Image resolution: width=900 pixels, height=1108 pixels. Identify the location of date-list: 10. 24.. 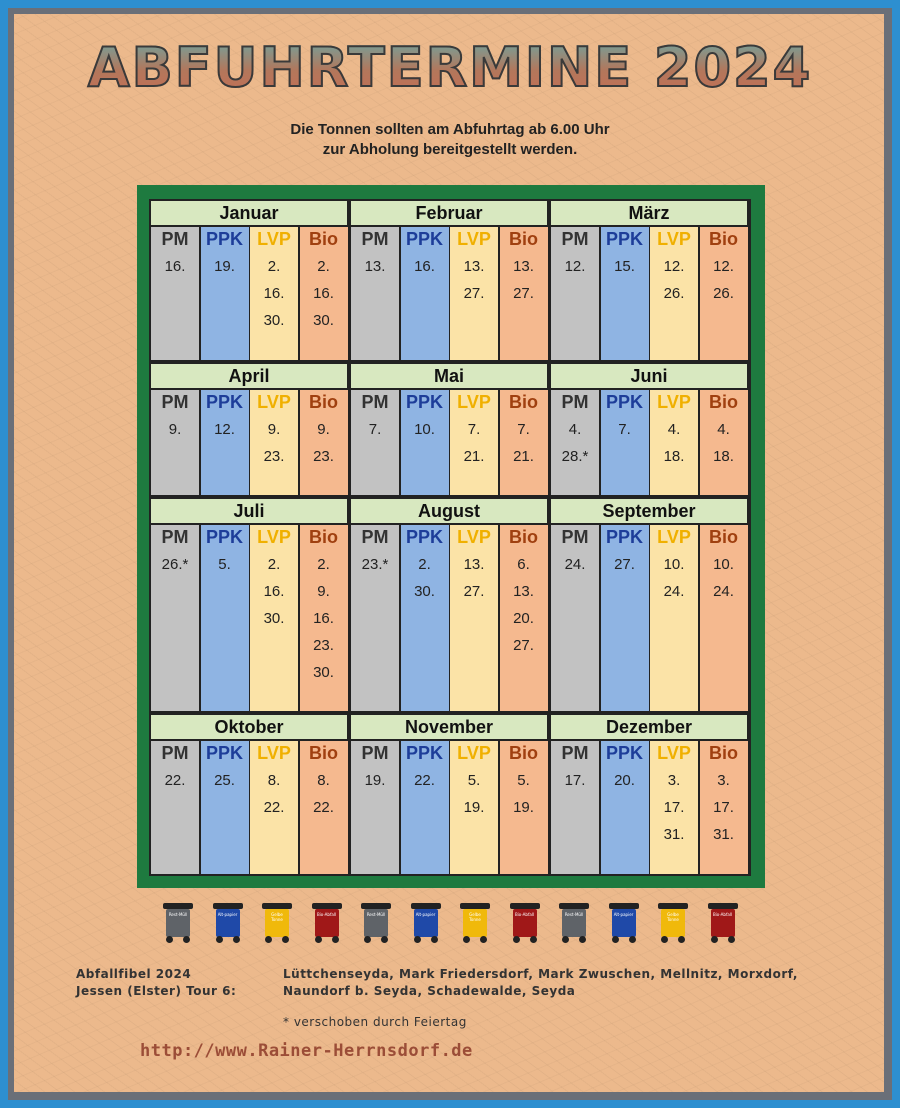
(674, 578).